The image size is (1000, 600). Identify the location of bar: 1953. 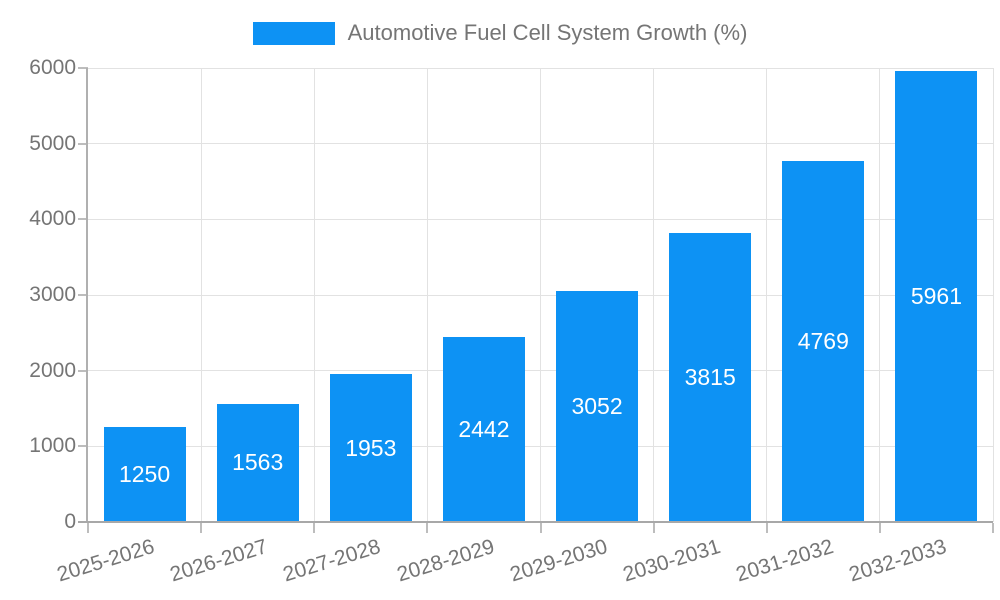
(370, 448).